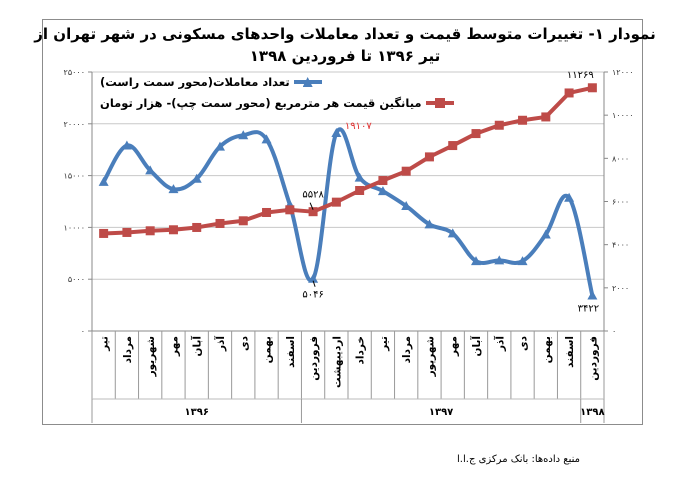 Image resolution: width=690 pixels, height=478 pixels. I want to click on left-axis-tick-label: ۱۰۰۰۰, so click(74, 227).